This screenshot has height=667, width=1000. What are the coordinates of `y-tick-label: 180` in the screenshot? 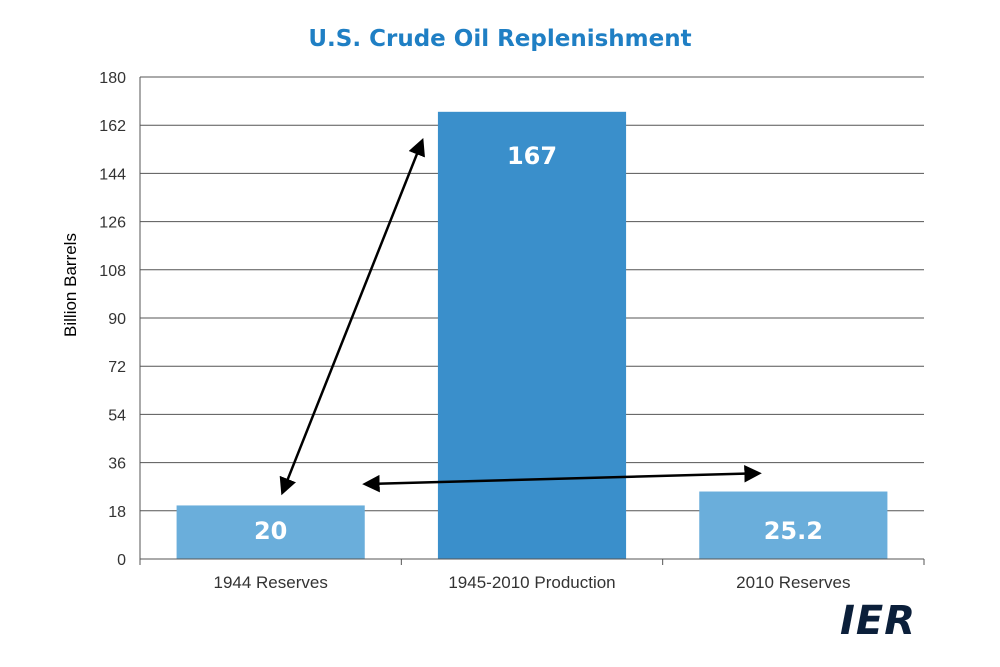 It's located at (112, 78).